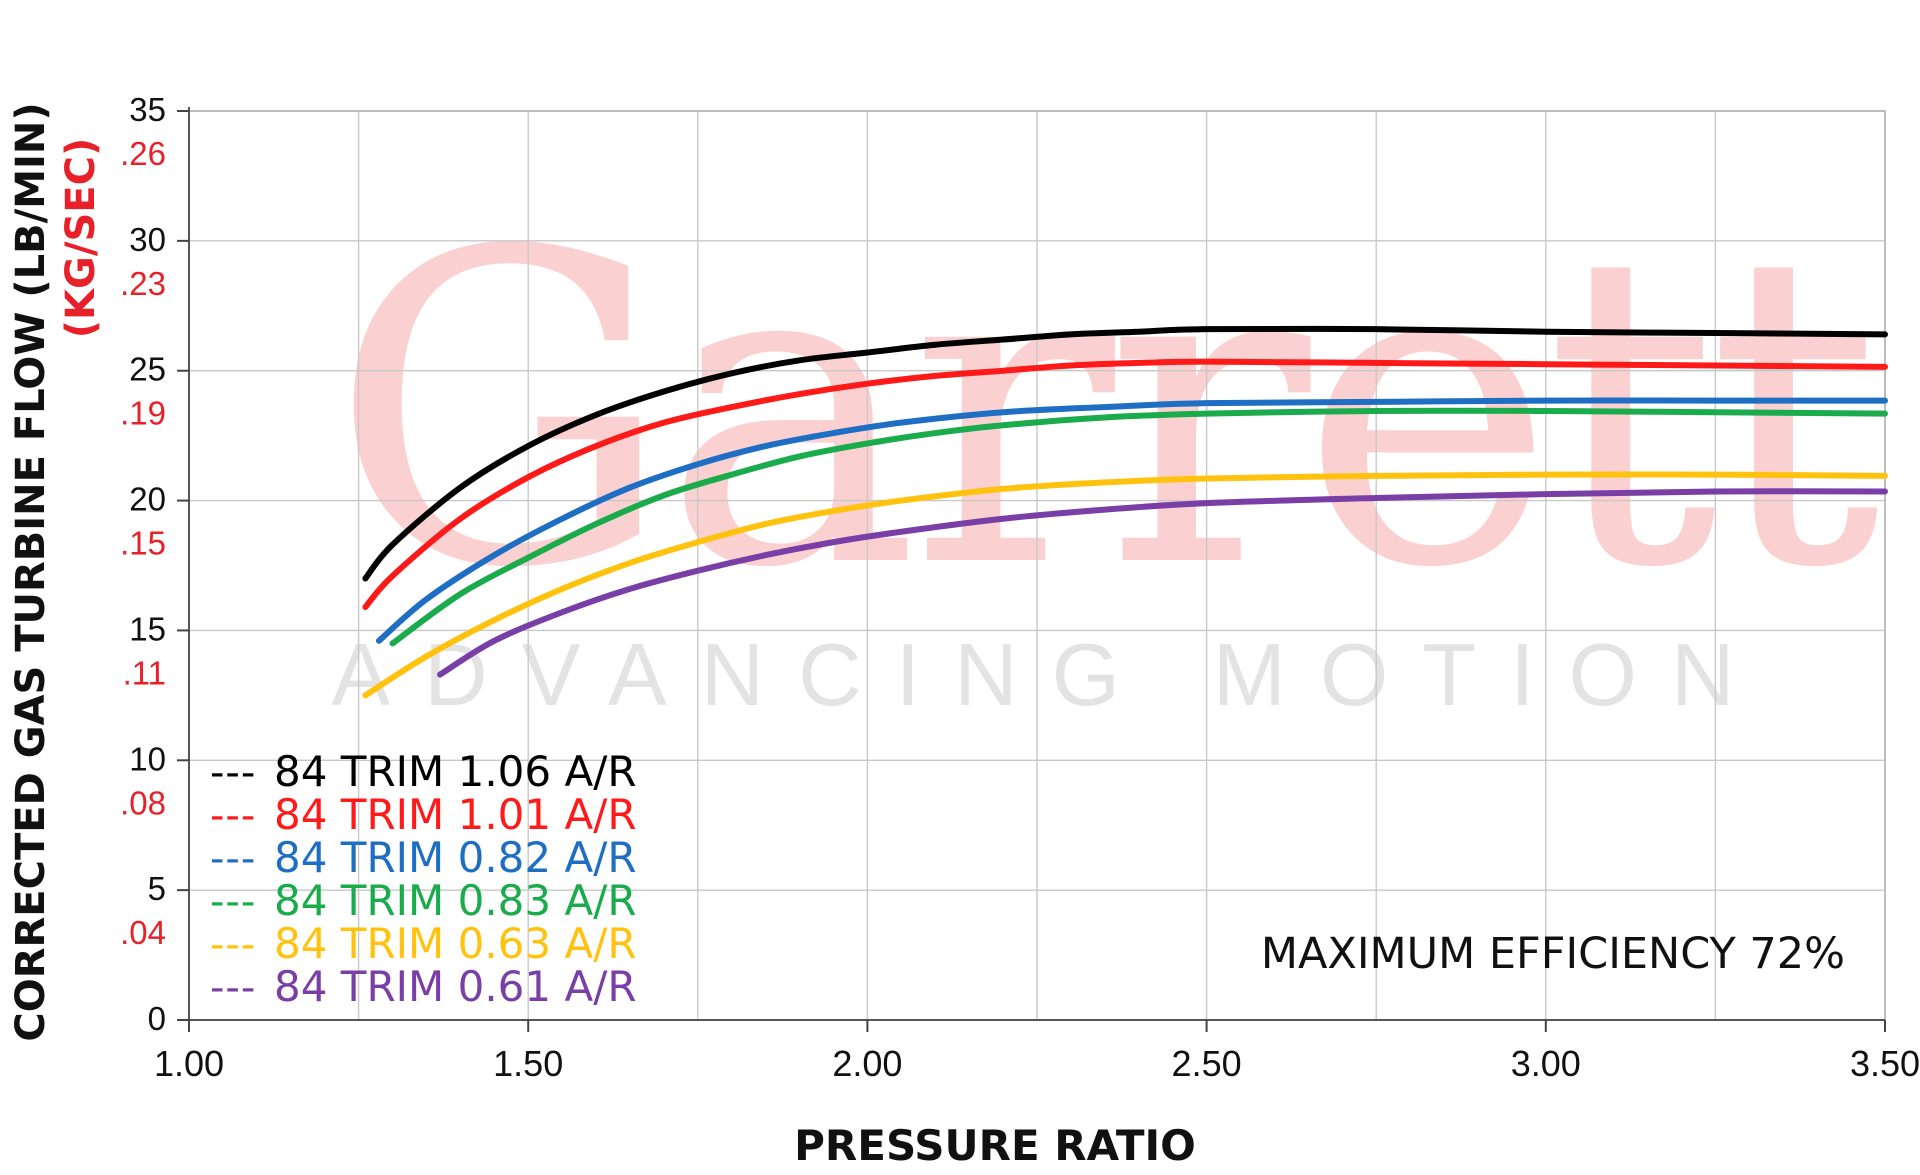  Describe the element at coordinates (455, 771) in the screenshot. I see `legend-entry: 84 TRIM 1.06 A/R` at that location.